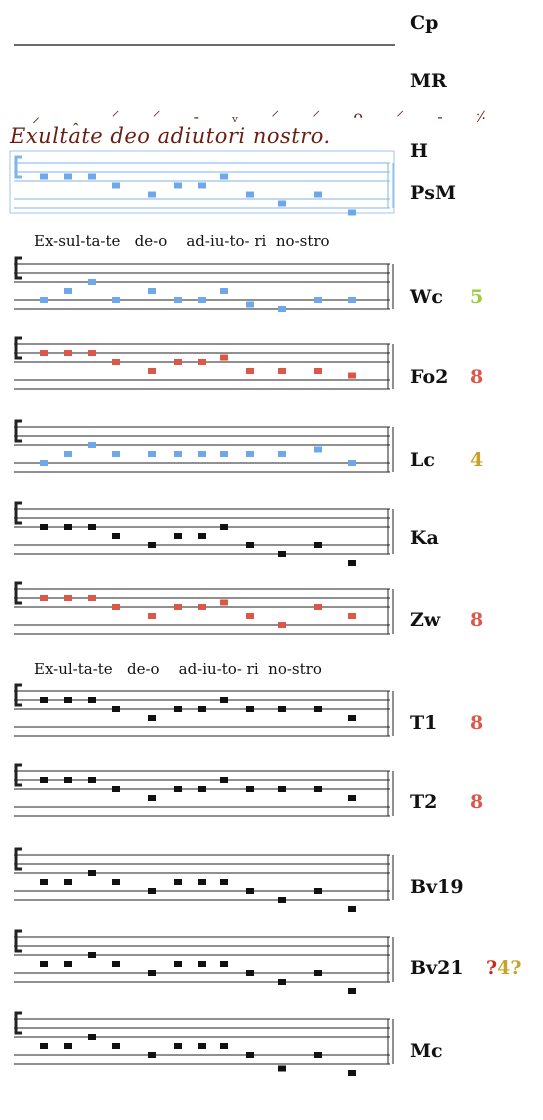 The image size is (543, 1120). I want to click on mode-t1: 8, so click(477, 723).